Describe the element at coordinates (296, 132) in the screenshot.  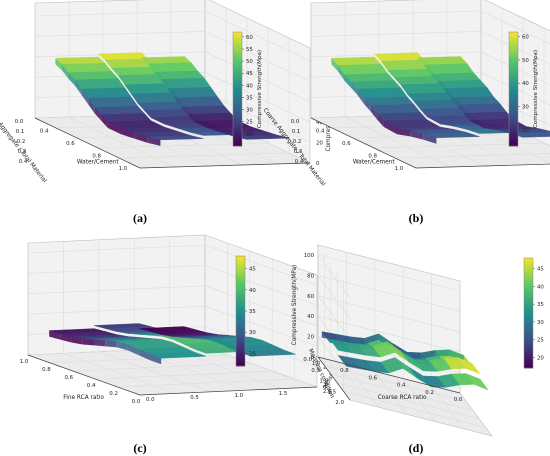
I see `y-tick-label: 0.1` at that location.